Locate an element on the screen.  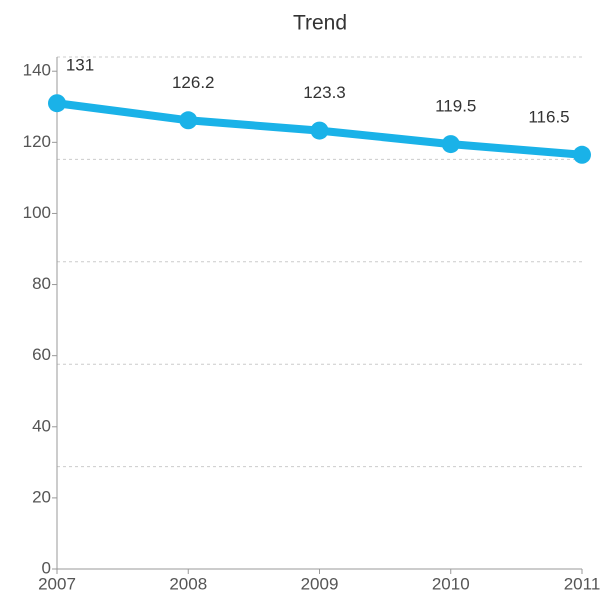
x-tick-label: 2008 is located at coordinates (188, 583).